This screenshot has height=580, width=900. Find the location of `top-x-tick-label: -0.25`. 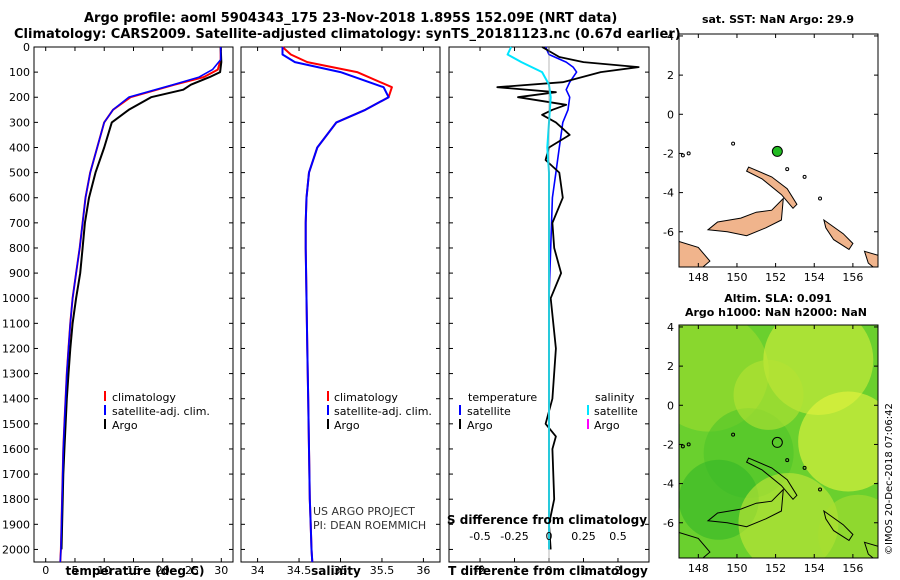

top-x-tick-label: -0.25 is located at coordinates (514, 536).